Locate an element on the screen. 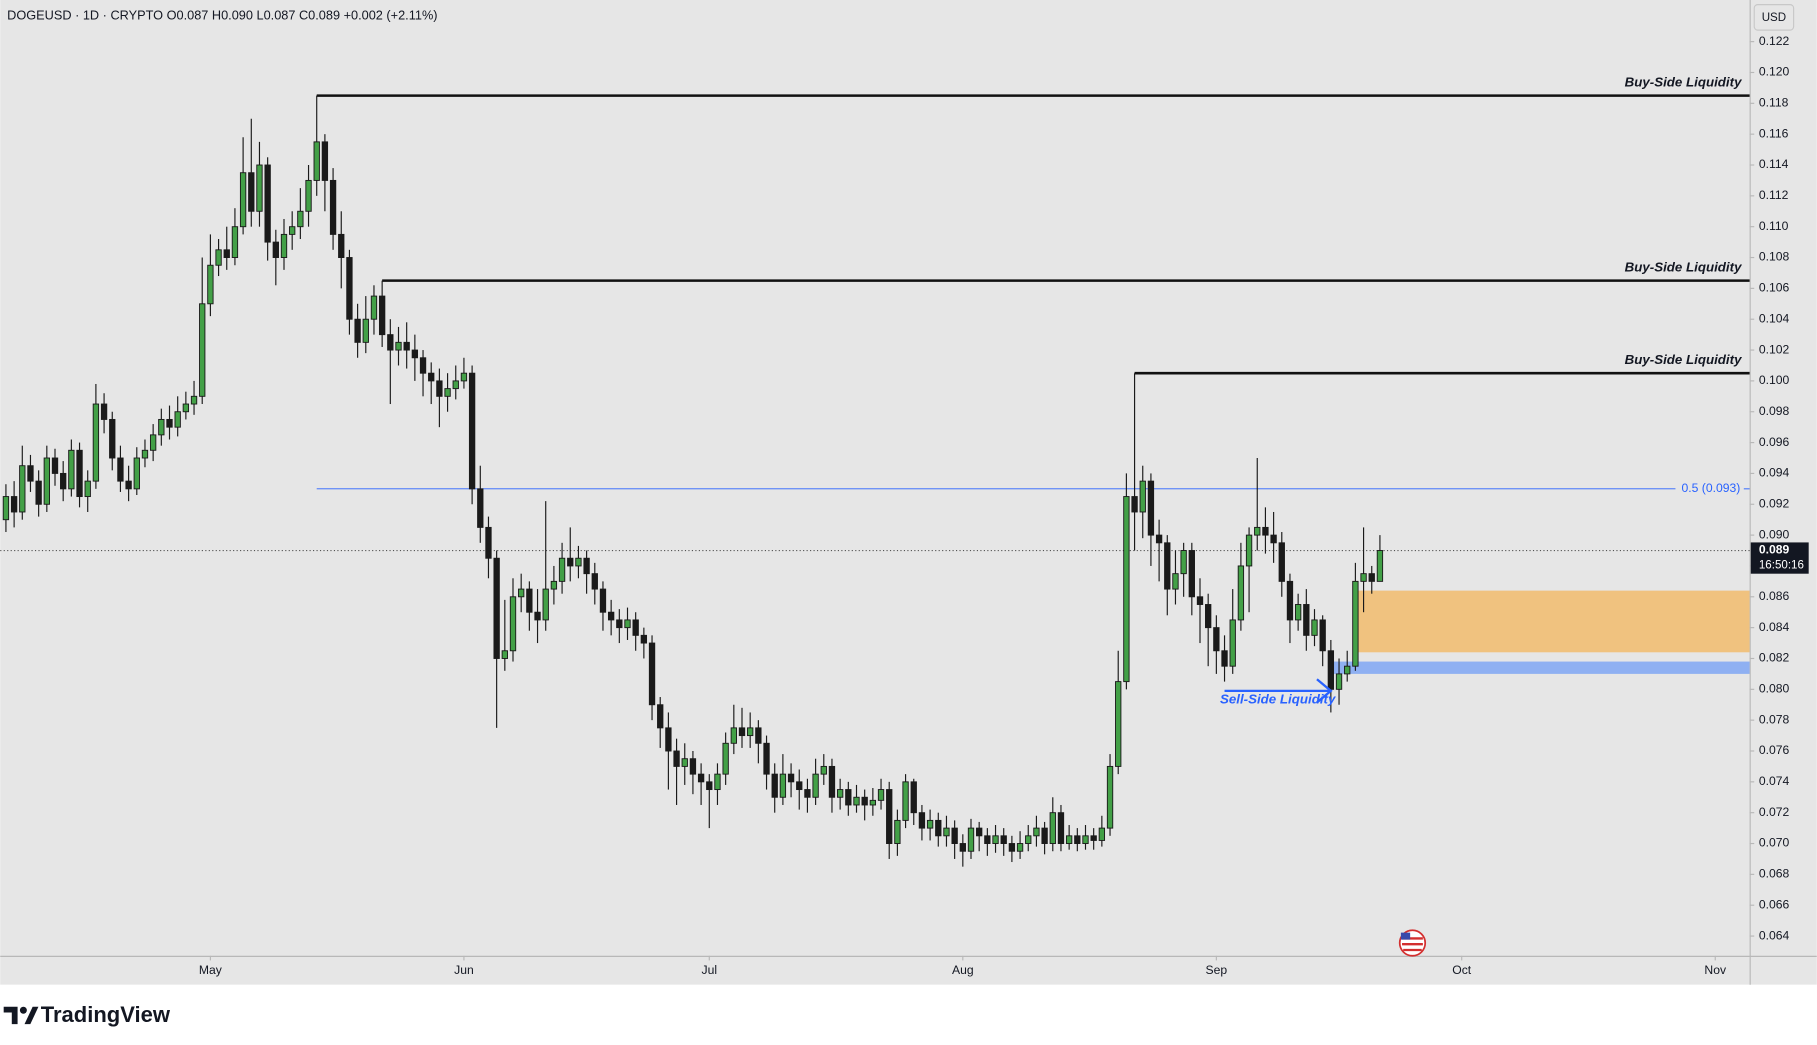  currency-label: USD is located at coordinates (1774, 18).